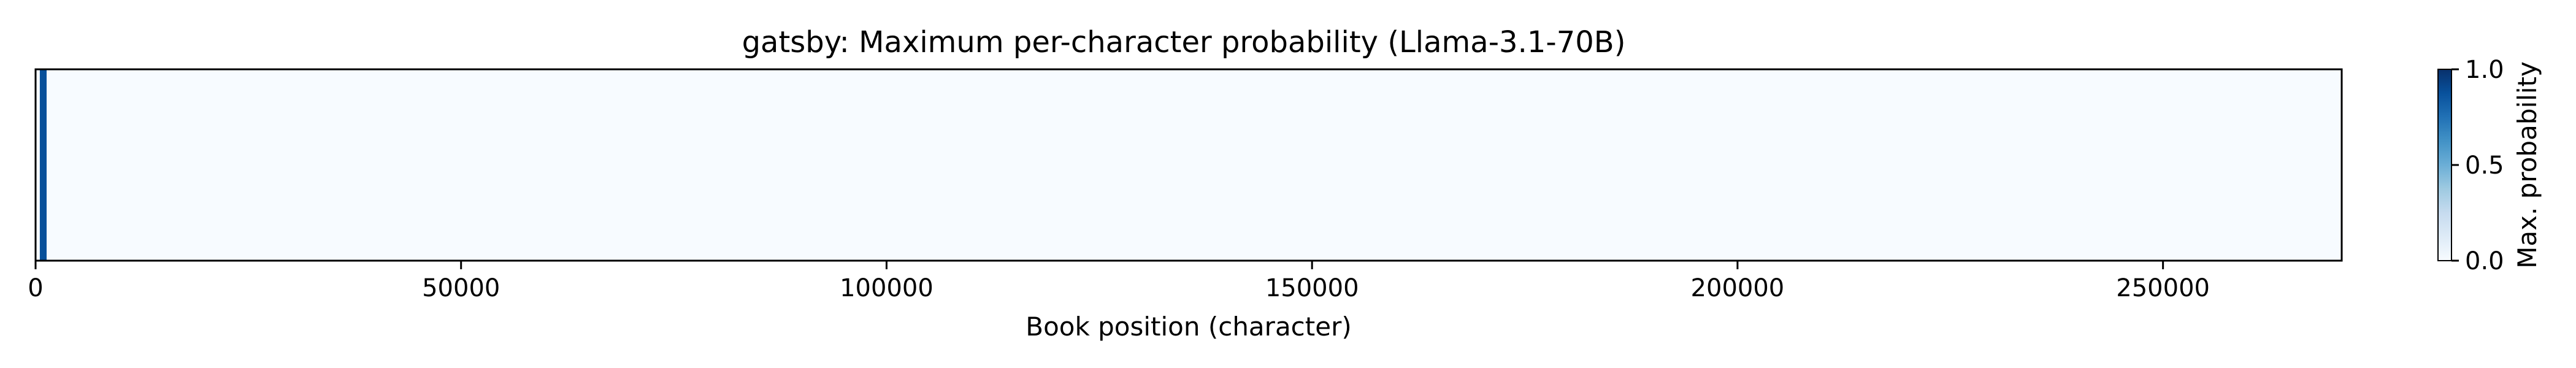 The image size is (2576, 368). Describe the element at coordinates (1312, 288) in the screenshot. I see `x-tick-label: 150000` at that location.